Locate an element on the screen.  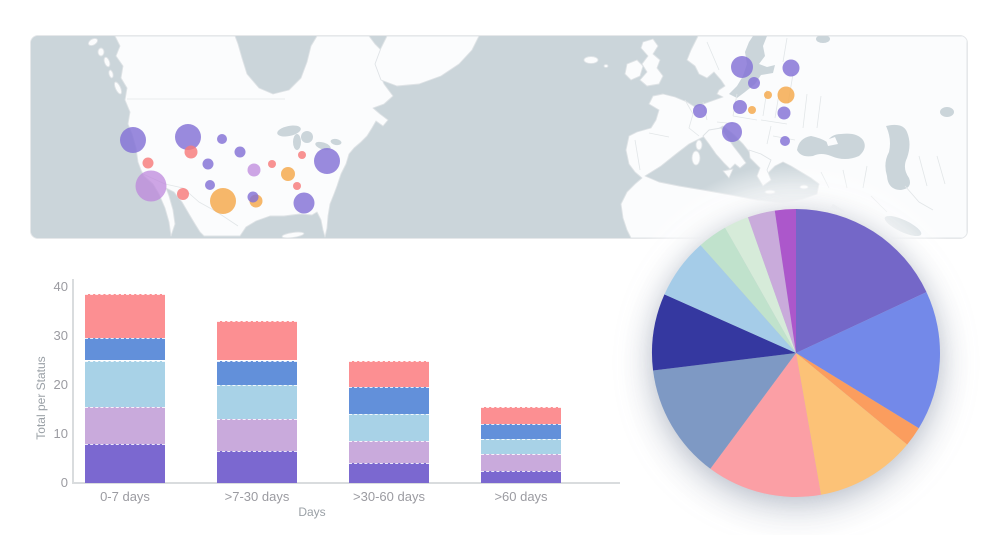
pie-slice-celadon is located at coordinates (760, 285).